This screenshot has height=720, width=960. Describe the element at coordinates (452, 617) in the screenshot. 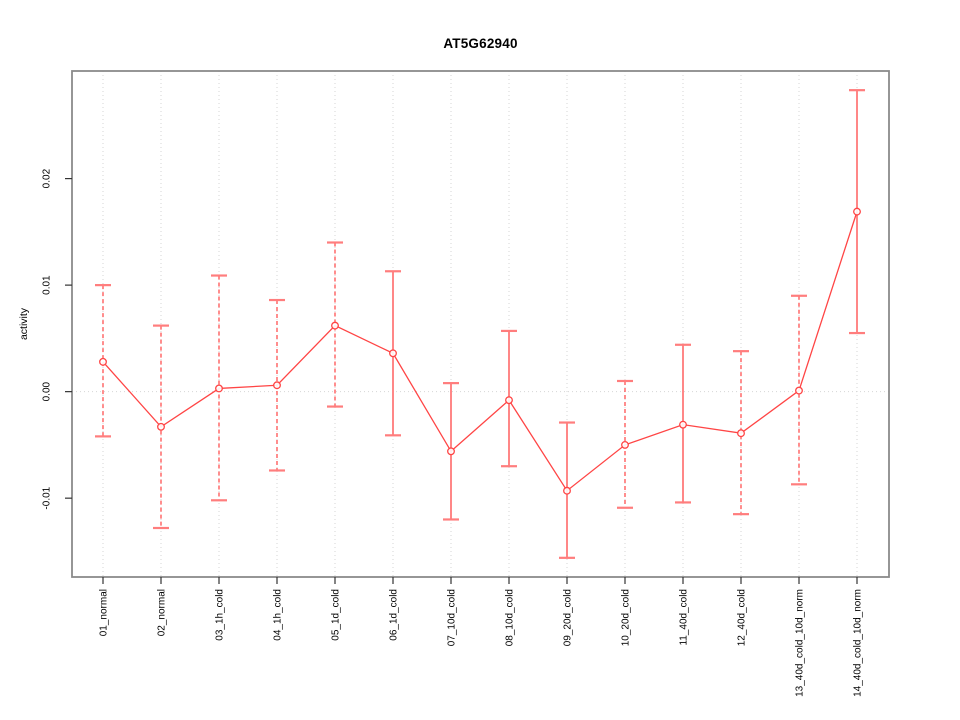

I see `x-tick-label: 07_10d_cold` at that location.